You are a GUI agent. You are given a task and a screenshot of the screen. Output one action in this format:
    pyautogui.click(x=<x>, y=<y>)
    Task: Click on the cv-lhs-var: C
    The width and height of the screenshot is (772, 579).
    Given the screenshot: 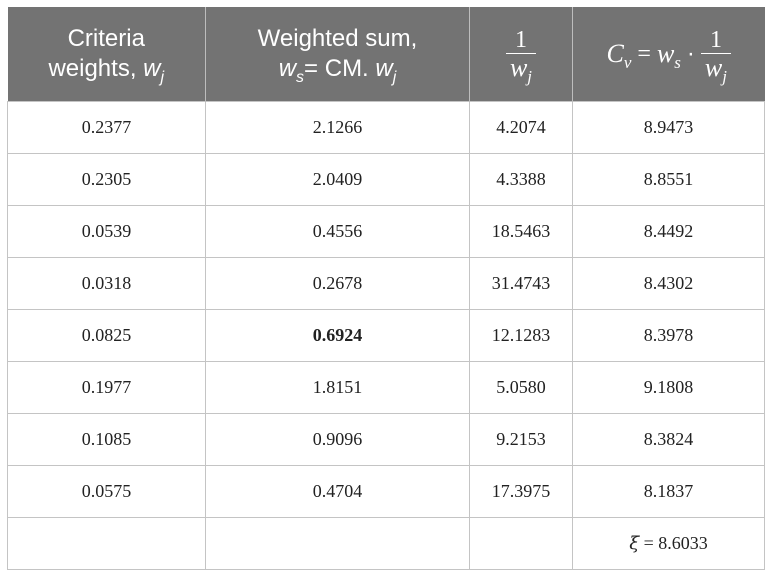 What is the action you would take?
    pyautogui.click(x=615, y=53)
    